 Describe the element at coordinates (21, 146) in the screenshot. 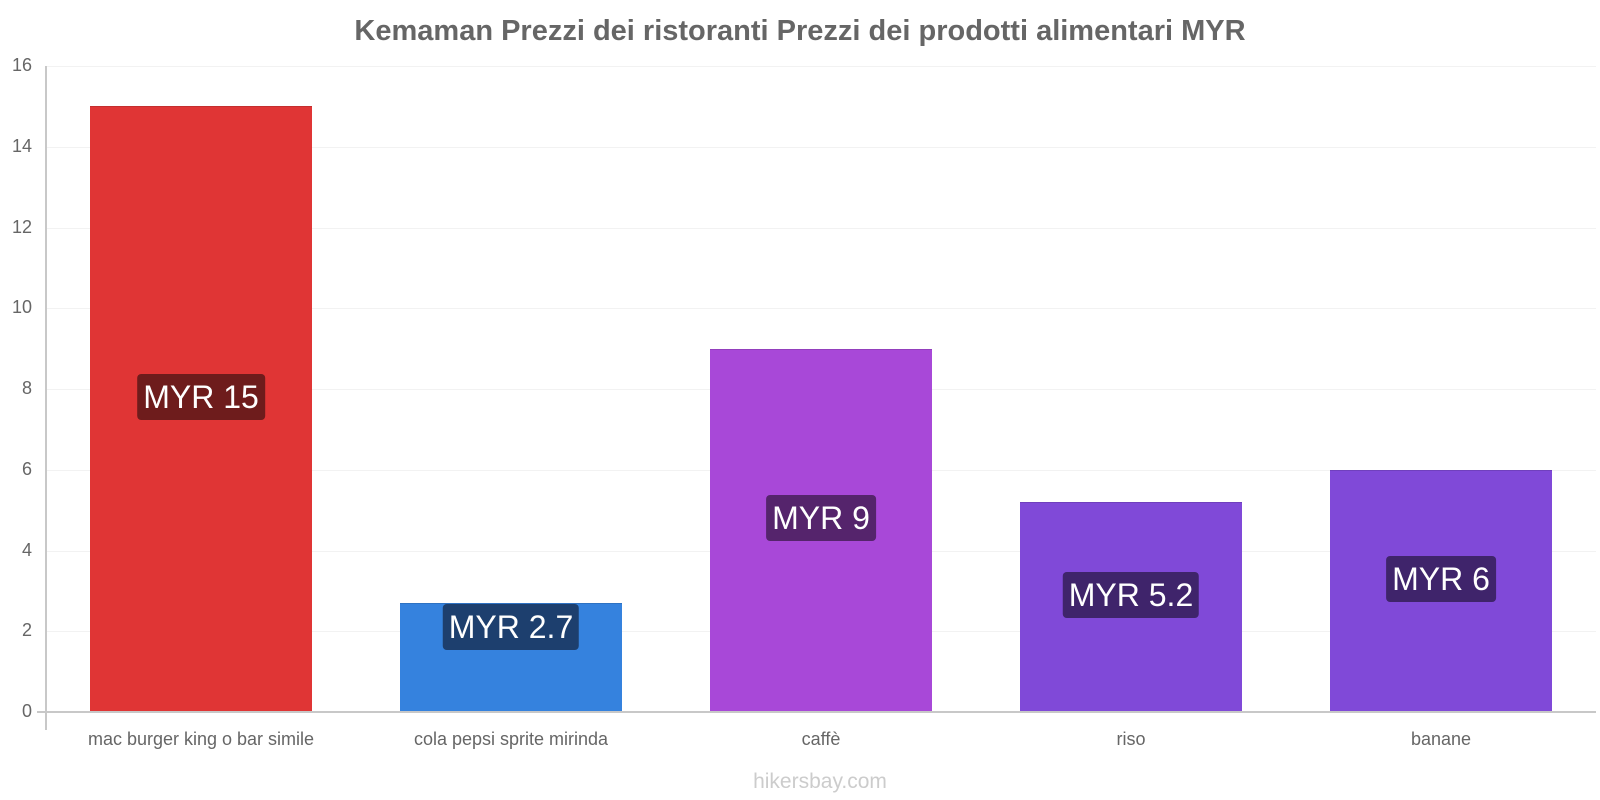

I see `y-tick-label: 14` at that location.